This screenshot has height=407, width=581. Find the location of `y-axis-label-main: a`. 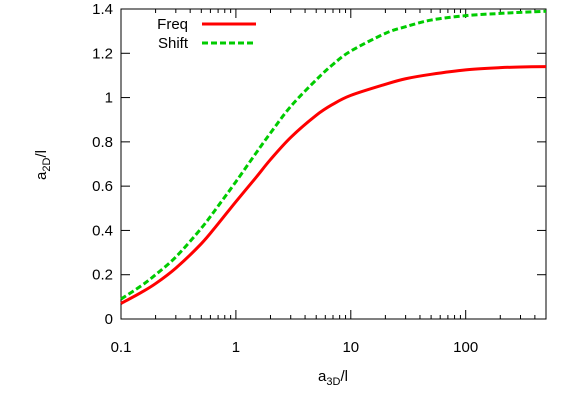

y-axis-label-main: a is located at coordinates (41, 175).